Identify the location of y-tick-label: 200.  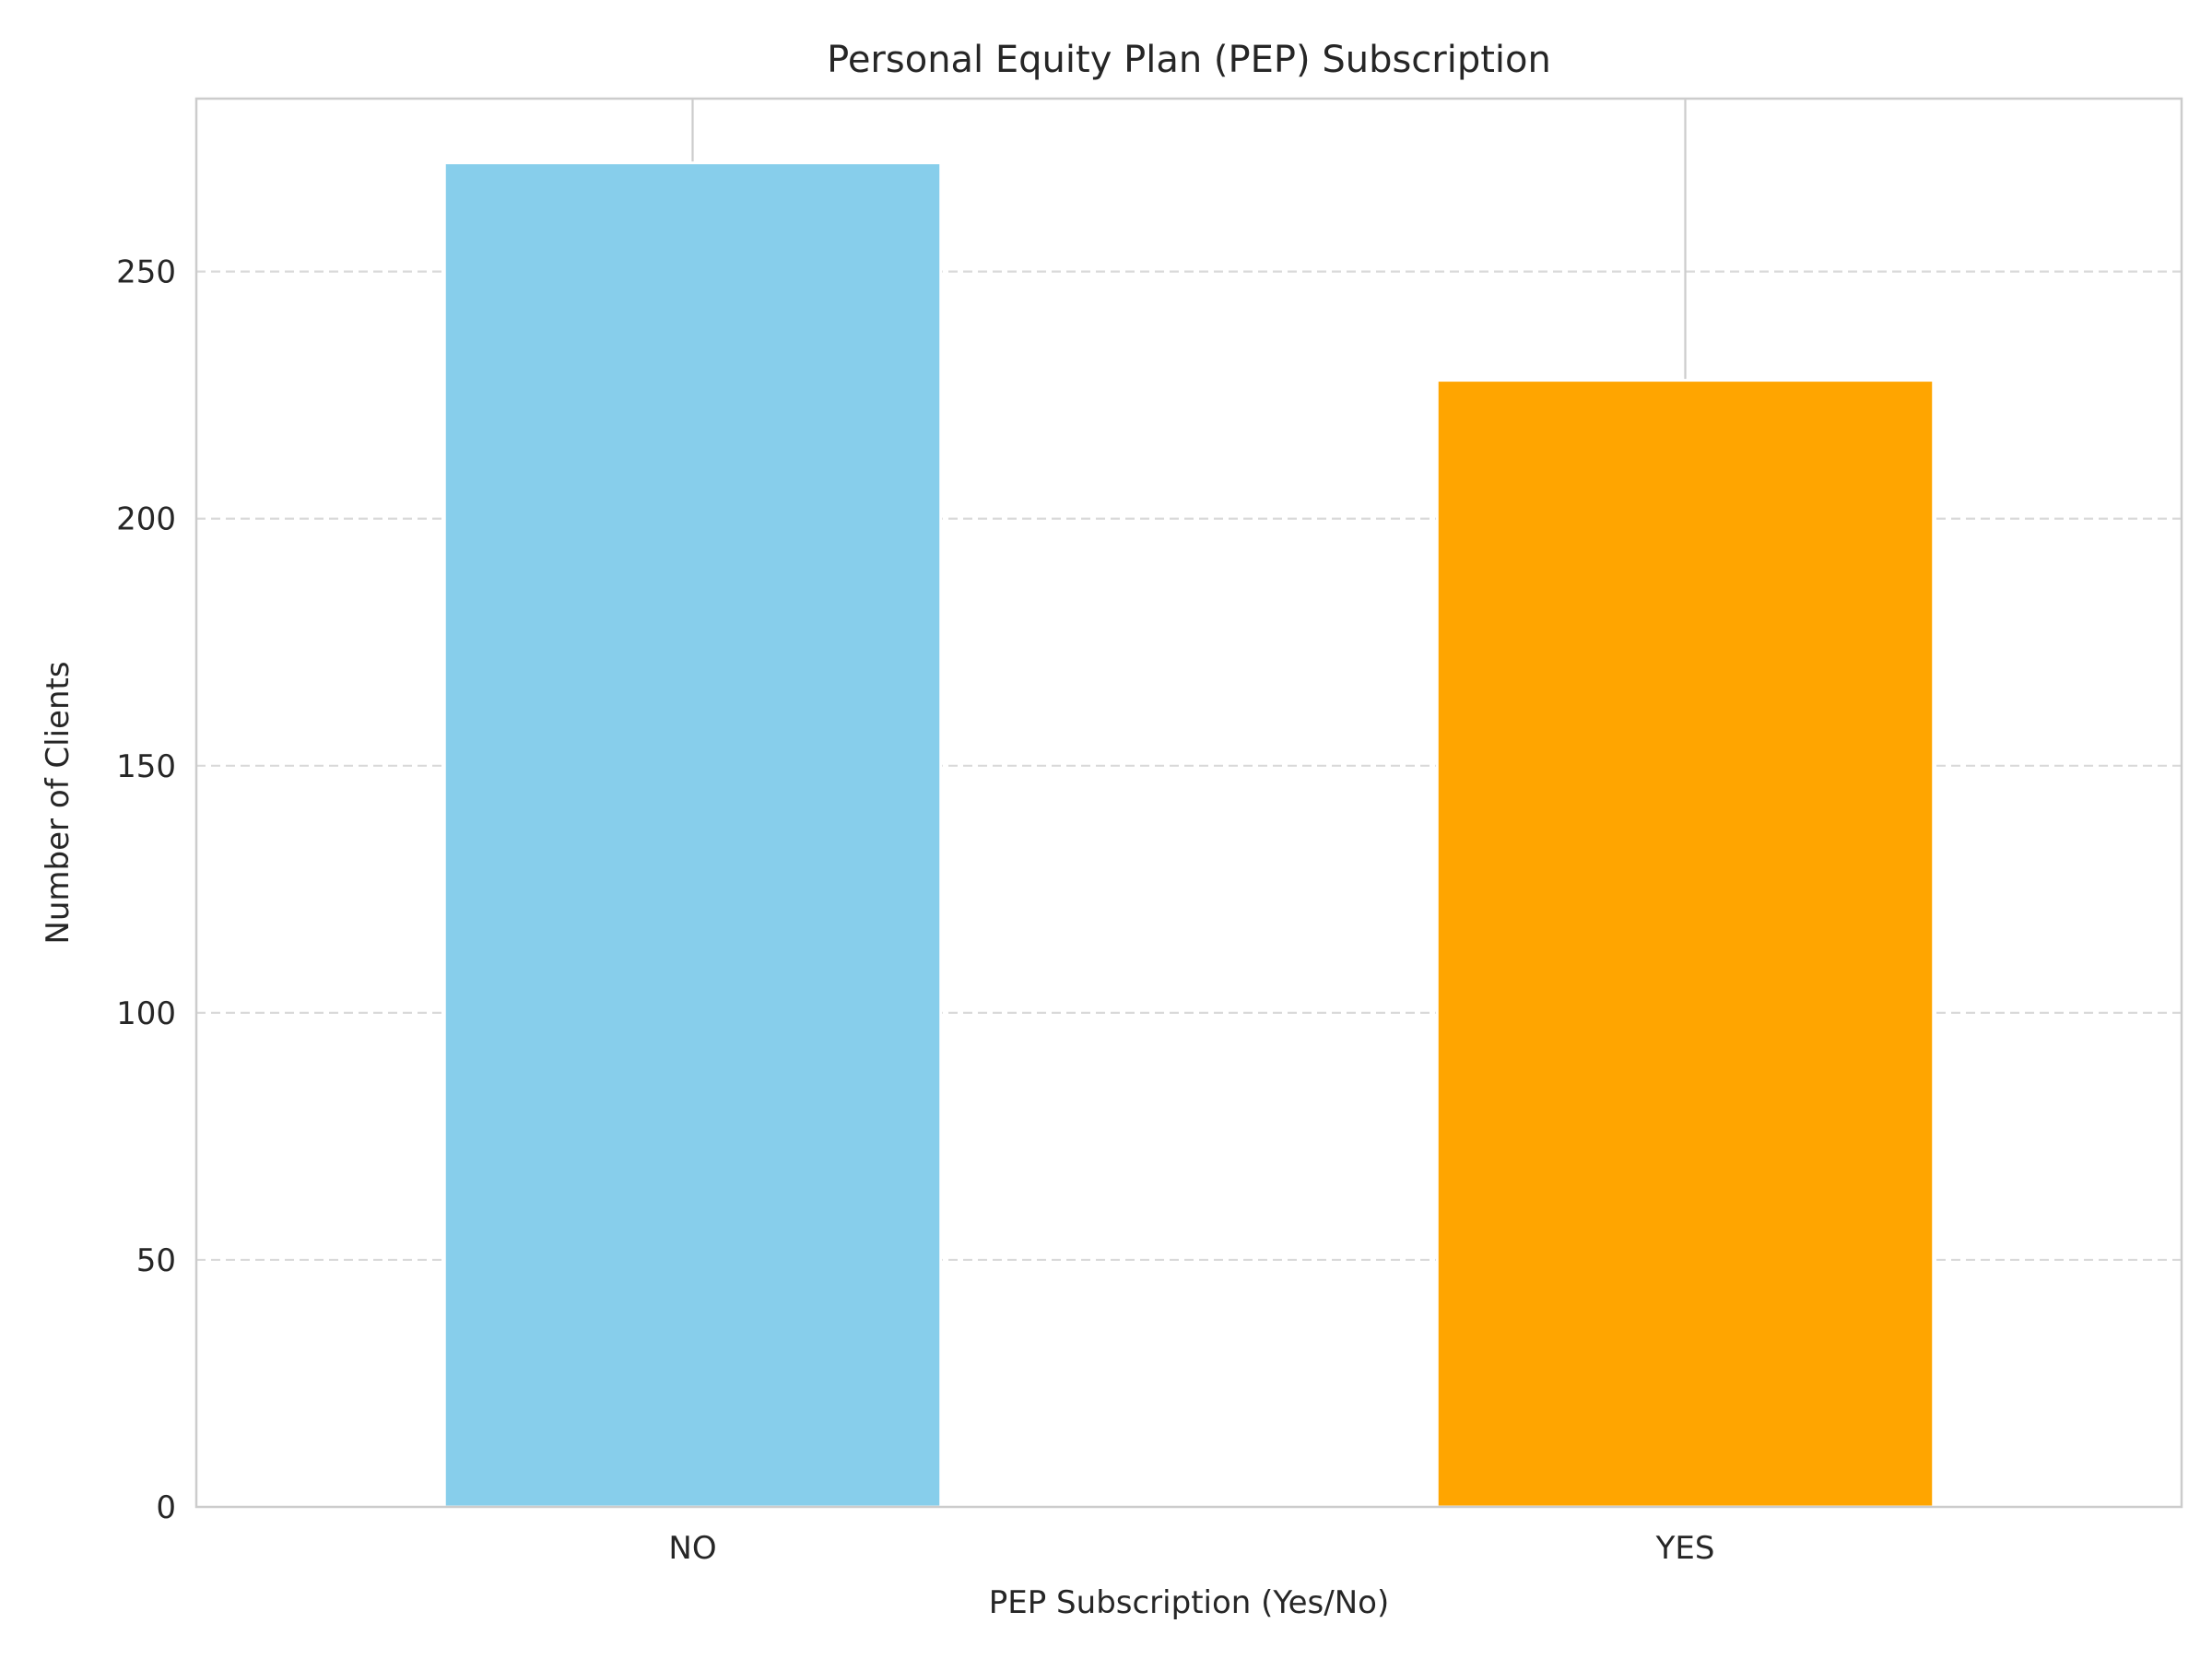
(146, 519).